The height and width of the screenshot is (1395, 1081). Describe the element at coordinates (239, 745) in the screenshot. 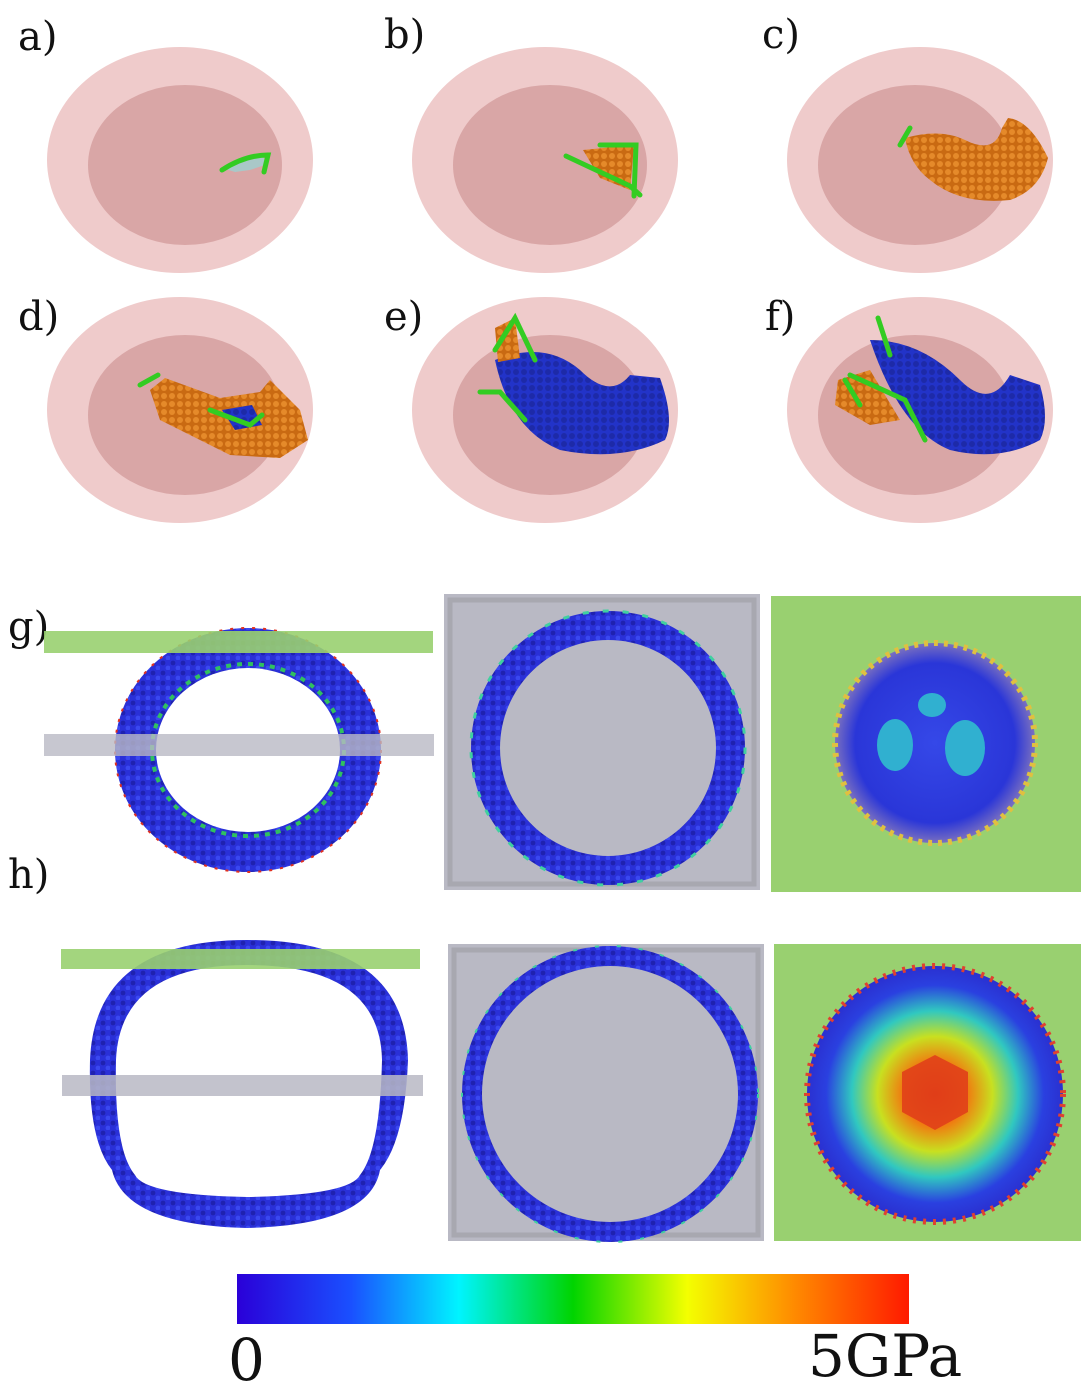

I see `panel-g-bottom-indenter` at that location.